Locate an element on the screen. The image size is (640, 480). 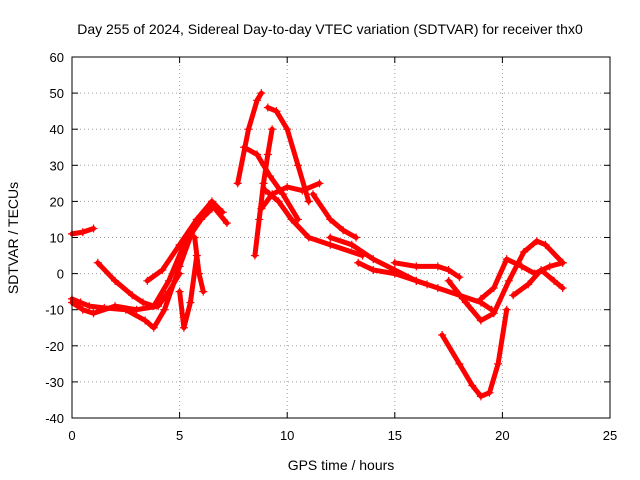
y-tick-label: -30 is located at coordinates (54, 382).